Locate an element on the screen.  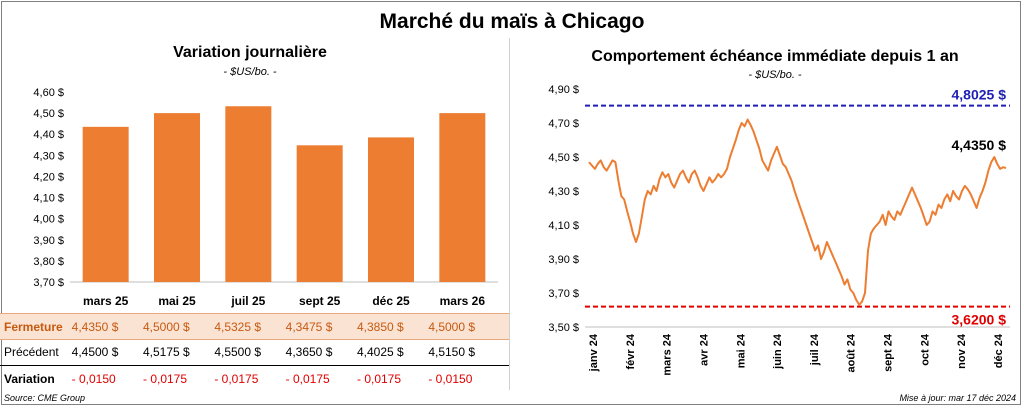
source-note: Source: CME Group is located at coordinates (45, 398).